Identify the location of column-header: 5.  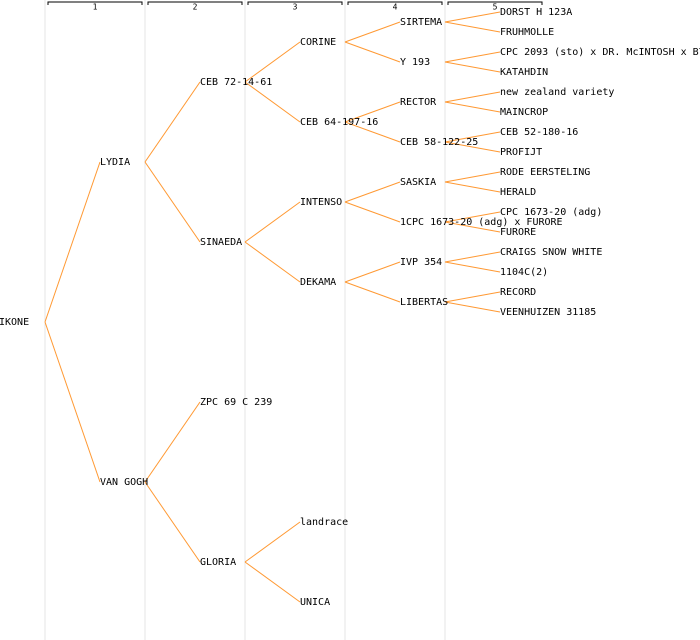
(495, 7).